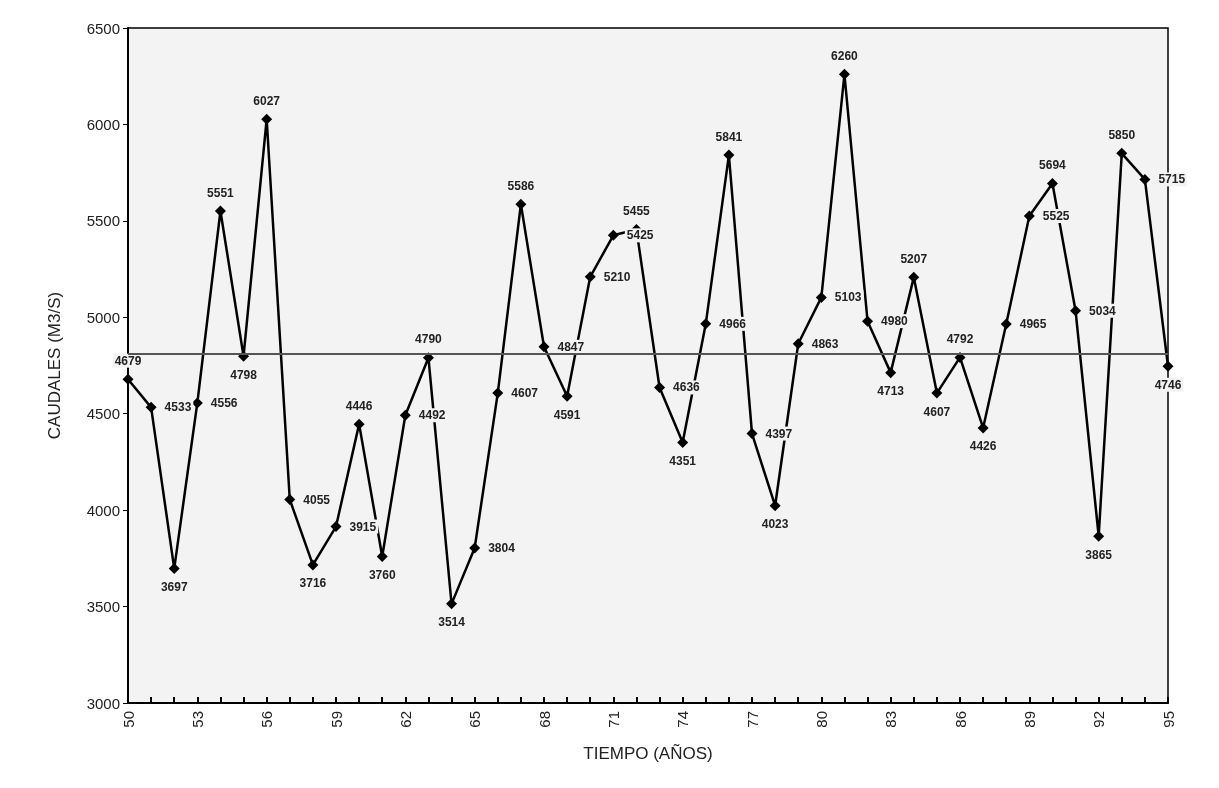  Describe the element at coordinates (648, 753) in the screenshot. I see `x-axis-title: TIEMPO (AÑOS)` at that location.